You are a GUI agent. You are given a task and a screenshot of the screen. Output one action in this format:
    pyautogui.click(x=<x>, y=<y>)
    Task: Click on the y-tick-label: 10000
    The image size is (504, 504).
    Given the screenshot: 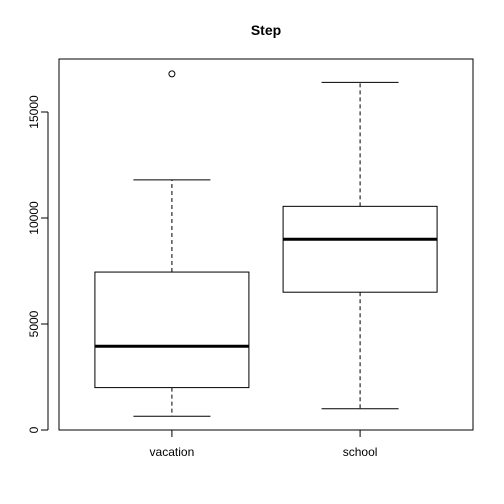 What is the action you would take?
    pyautogui.click(x=34, y=218)
    